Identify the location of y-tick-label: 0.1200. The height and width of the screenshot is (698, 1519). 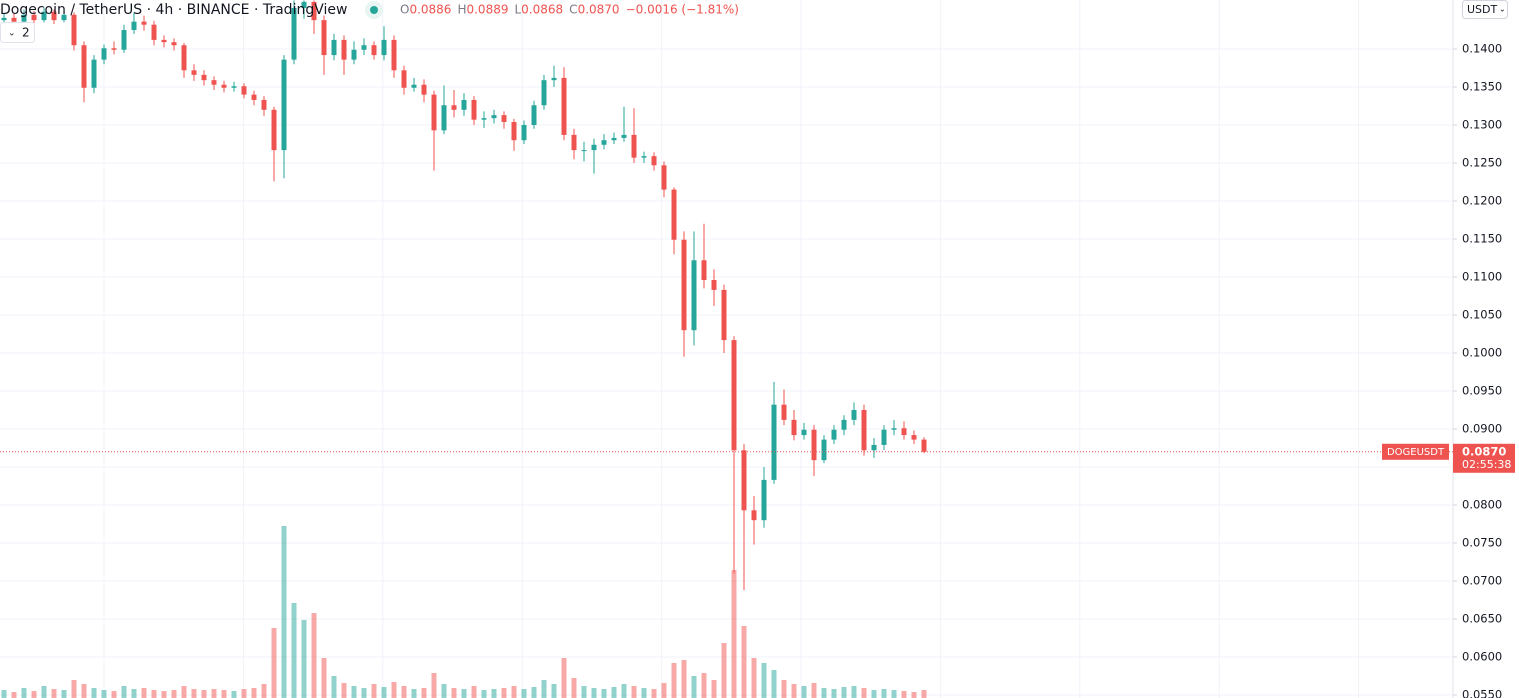
(1482, 201).